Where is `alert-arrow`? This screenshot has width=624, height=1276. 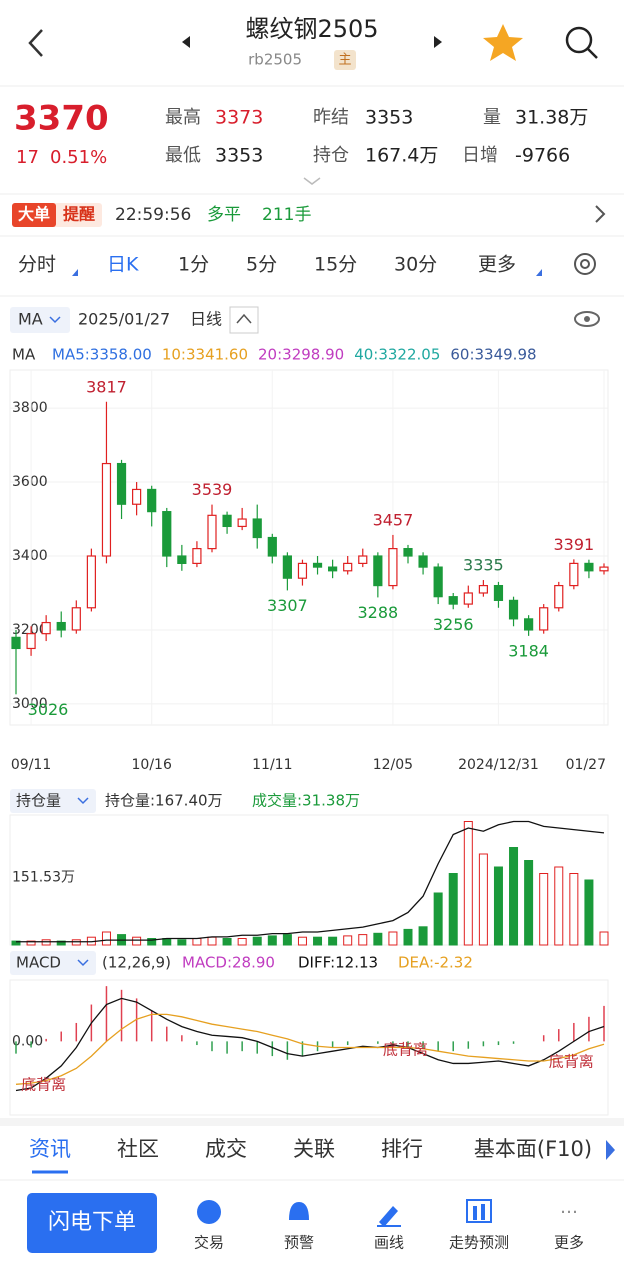
alert-arrow is located at coordinates (600, 214).